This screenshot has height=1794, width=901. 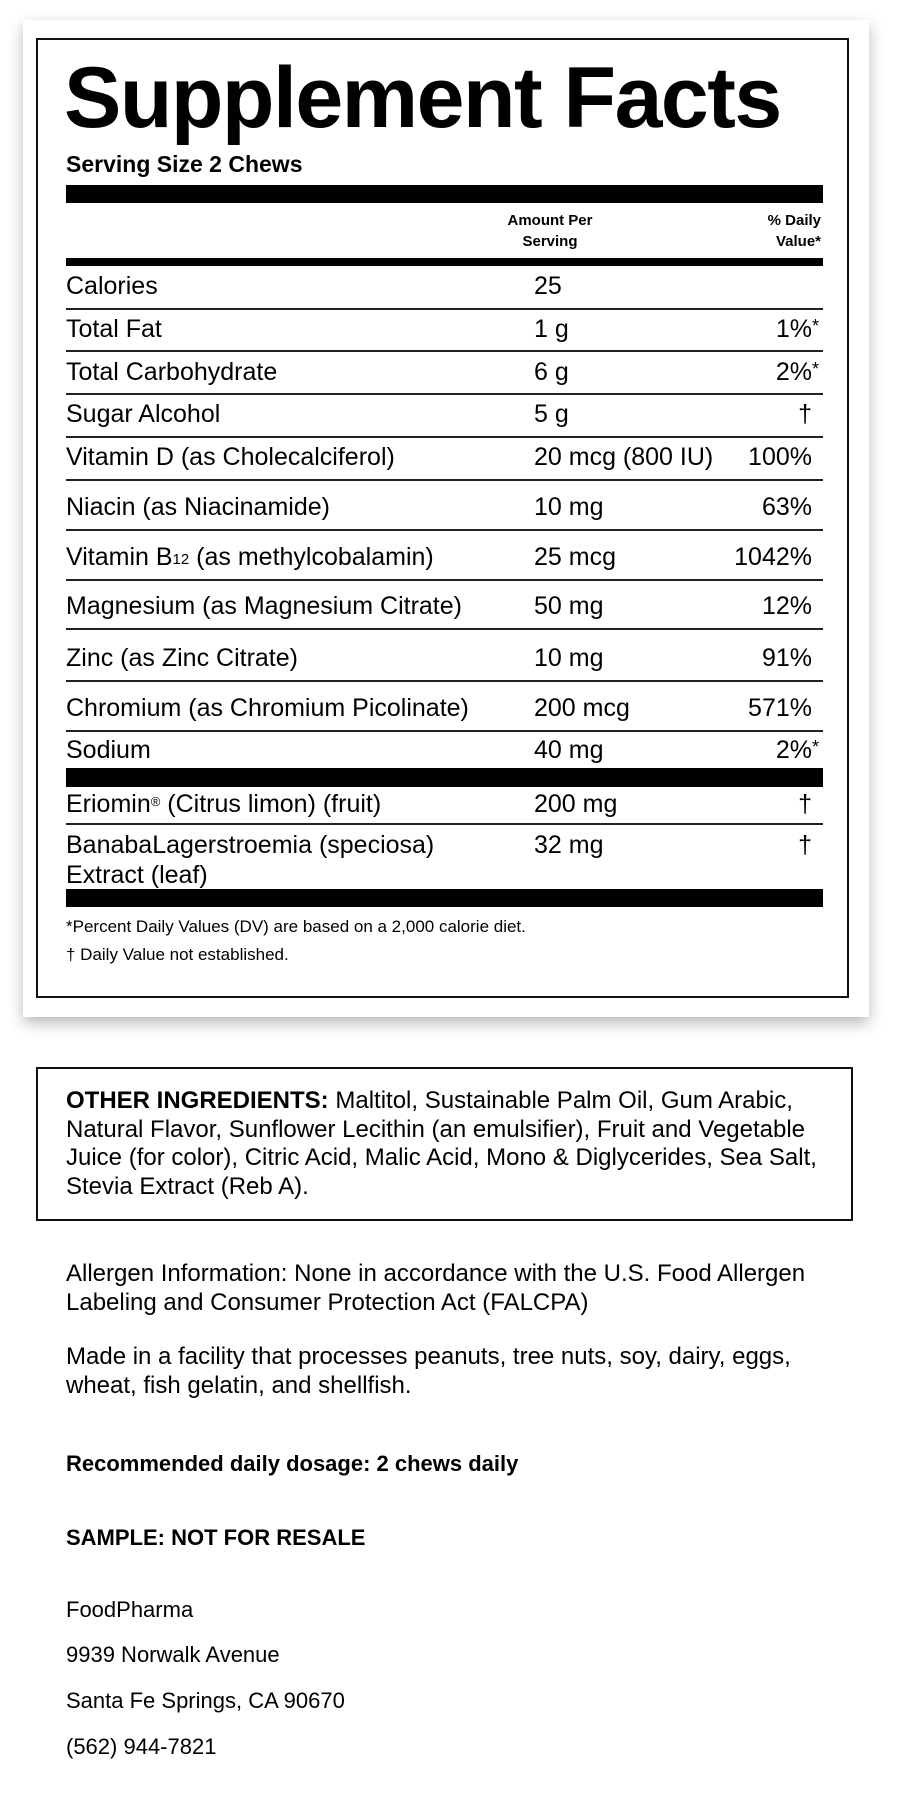 What do you see at coordinates (569, 606) in the screenshot?
I see `nutrient-amount: 50 mg` at bounding box center [569, 606].